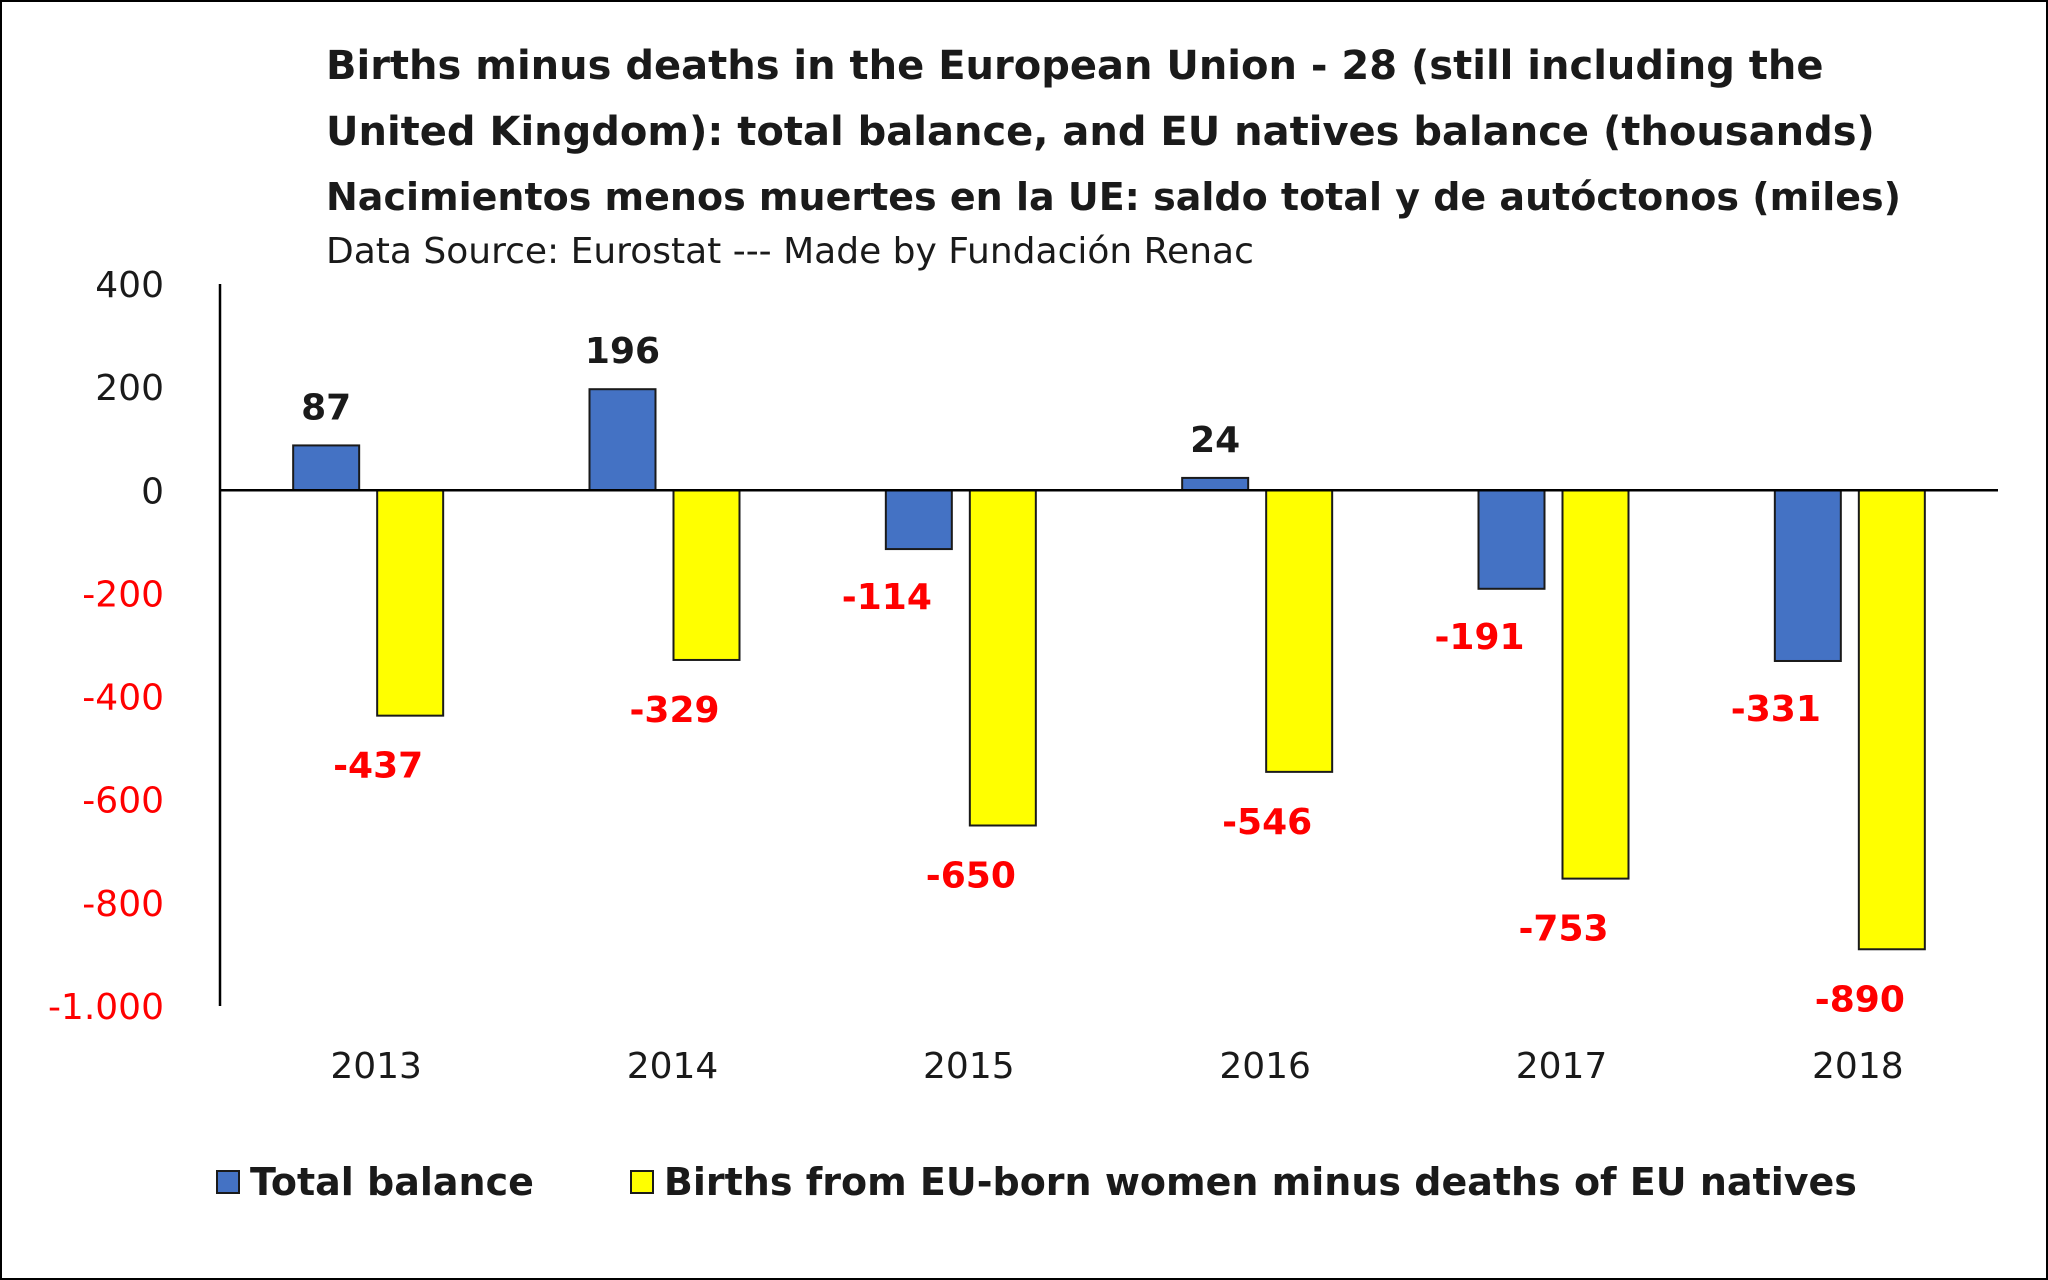  Describe the element at coordinates (673, 1066) in the screenshot. I see `x-tick-label: 2014` at that location.